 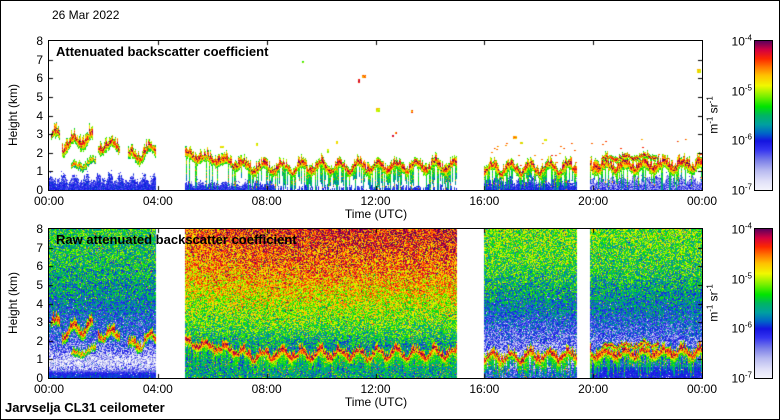 I want to click on colorbar-raw, so click(x=763, y=303).